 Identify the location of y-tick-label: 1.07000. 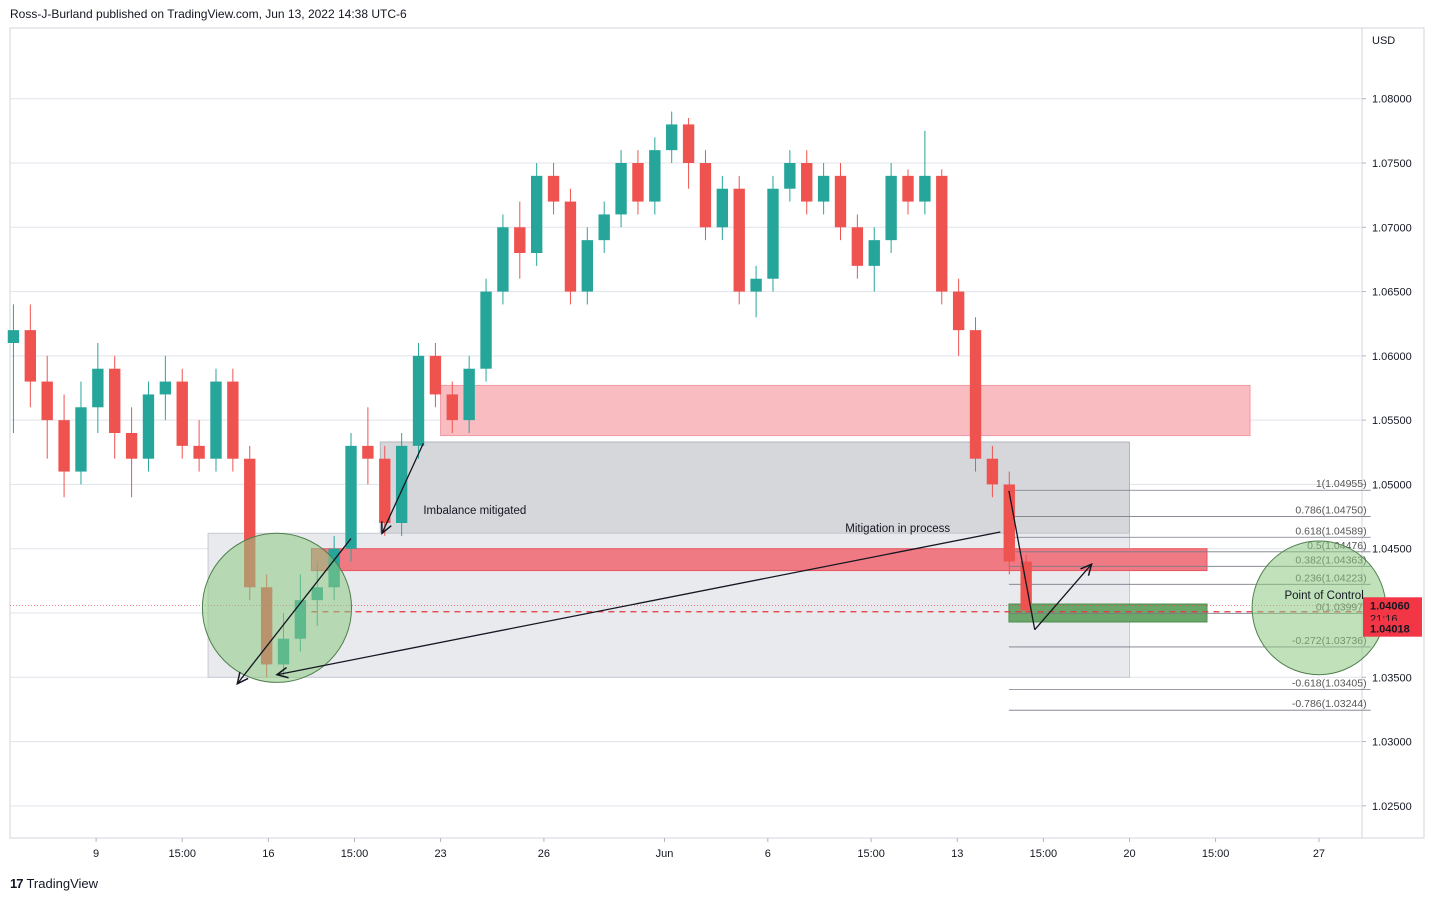
(1392, 228).